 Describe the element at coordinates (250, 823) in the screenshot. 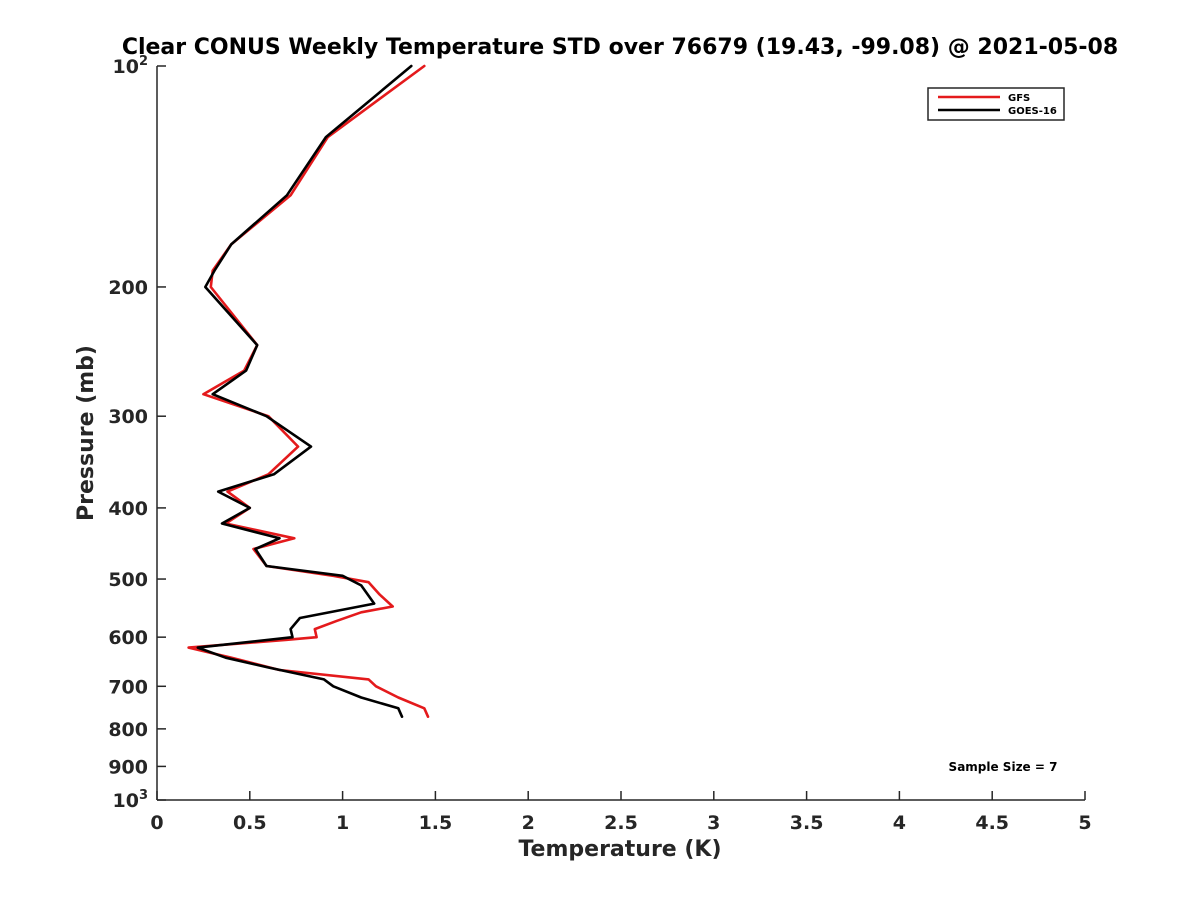

I see `x-tick-label: 0.5` at that location.